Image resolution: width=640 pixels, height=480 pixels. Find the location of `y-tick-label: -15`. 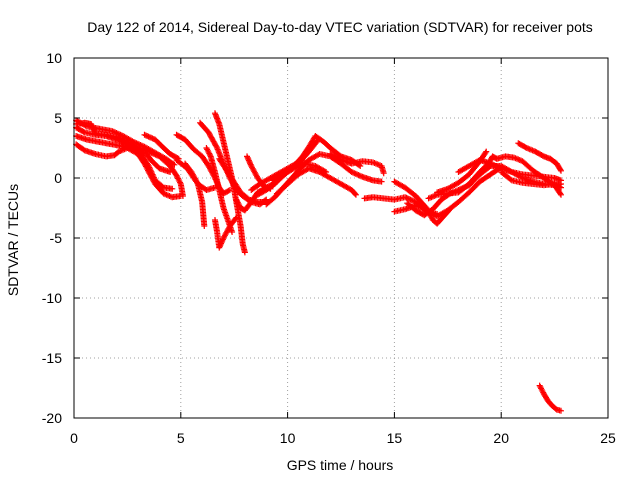

y-tick-label: -15 is located at coordinates (52, 358).